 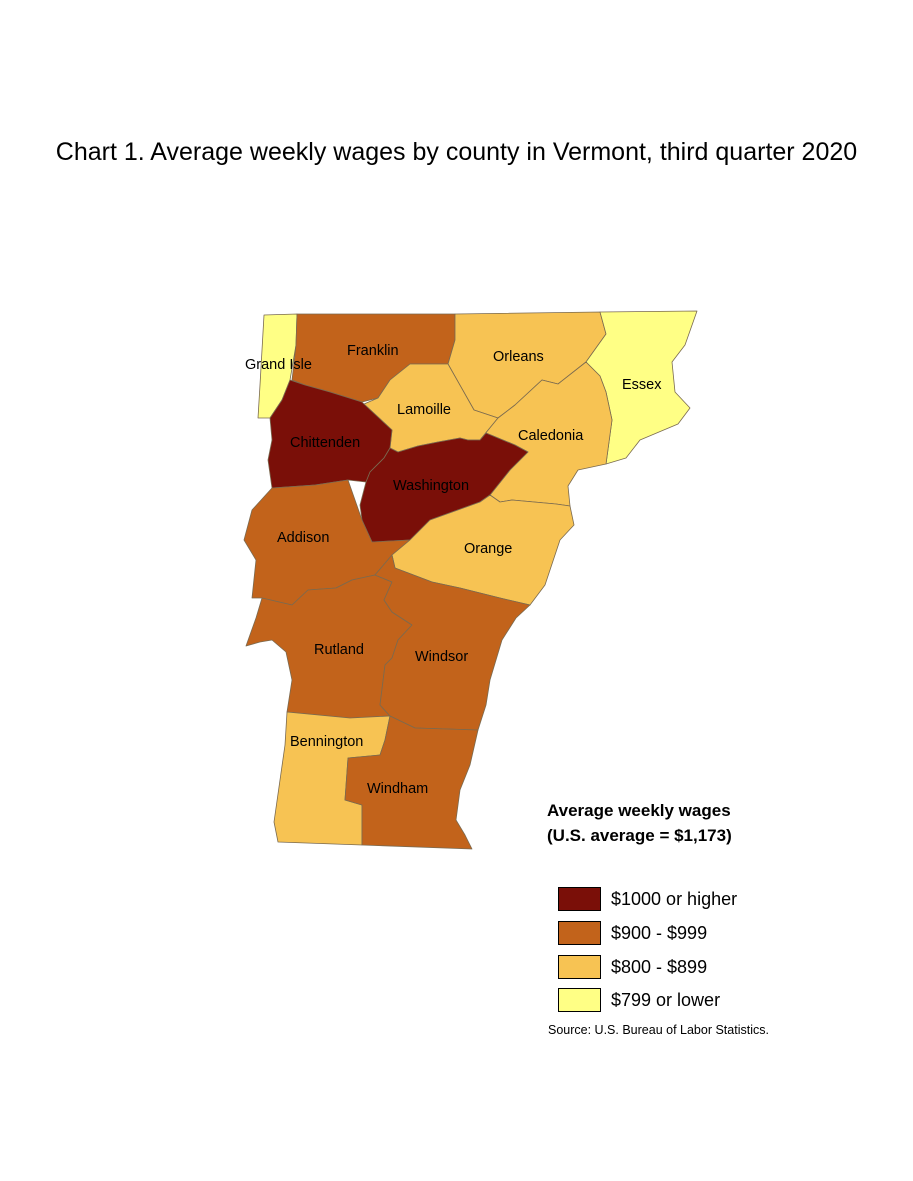 I want to click on legend-label: $799 or lower, so click(x=666, y=999).